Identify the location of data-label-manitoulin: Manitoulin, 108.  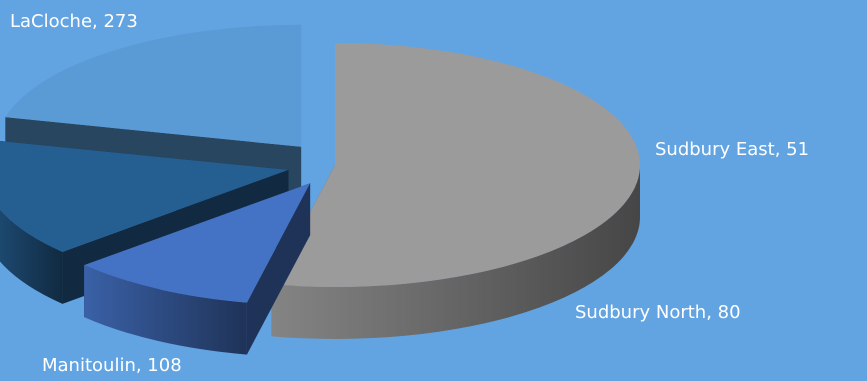
(112, 365).